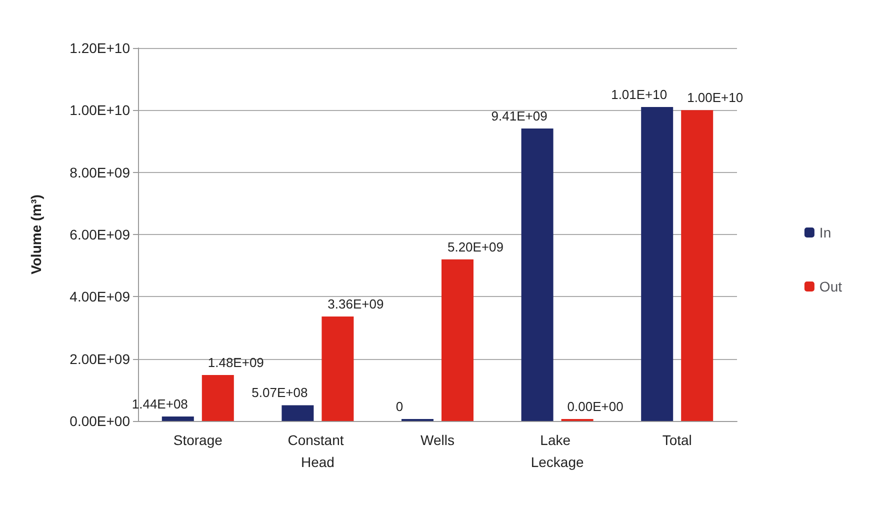 Image resolution: width=875 pixels, height=519 pixels. I want to click on data-label: 5.07E+08, so click(280, 392).